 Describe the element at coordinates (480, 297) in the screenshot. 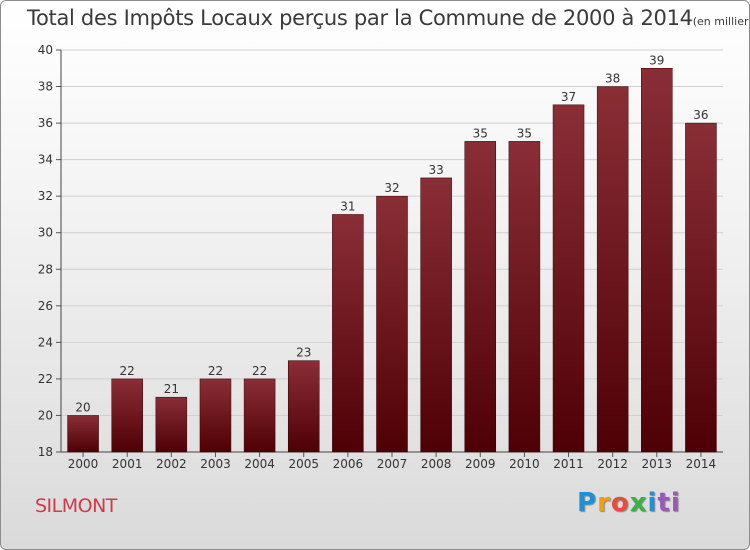

I see `bar-2009` at that location.